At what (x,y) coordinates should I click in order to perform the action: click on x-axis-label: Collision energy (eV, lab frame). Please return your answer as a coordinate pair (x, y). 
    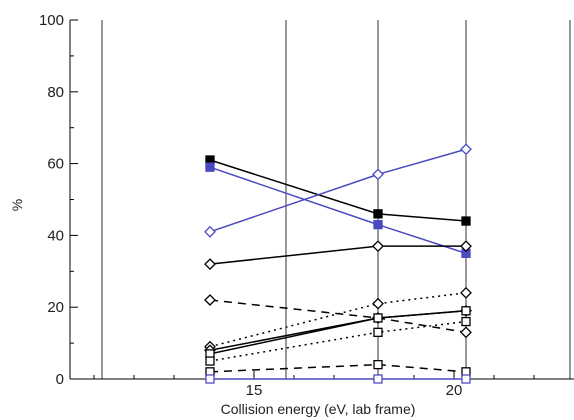
    Looking at the image, I should click on (318, 409).